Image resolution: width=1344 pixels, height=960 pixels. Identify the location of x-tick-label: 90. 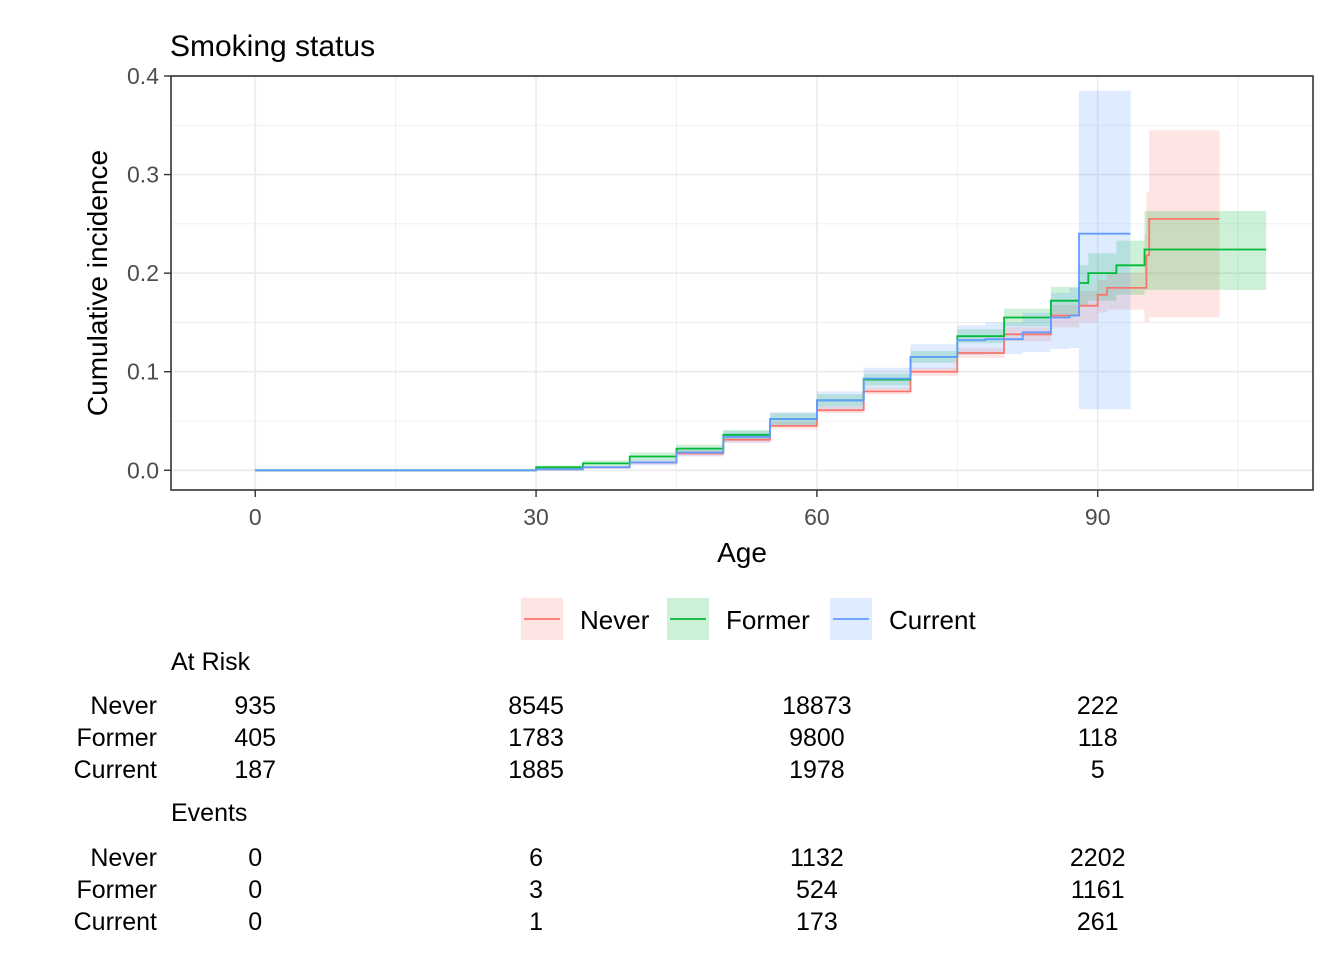
(1098, 517).